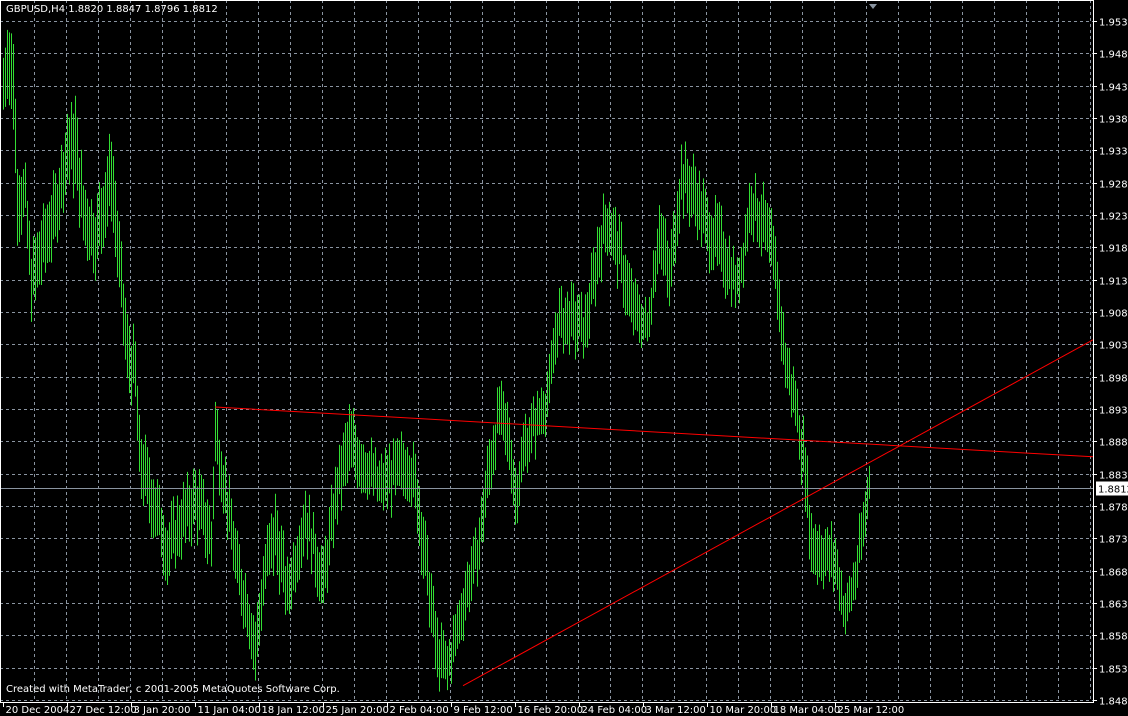 The height and width of the screenshot is (716, 1128). Describe the element at coordinates (676, 710) in the screenshot. I see `time-tick-label: 3 Mar 12:00` at that location.